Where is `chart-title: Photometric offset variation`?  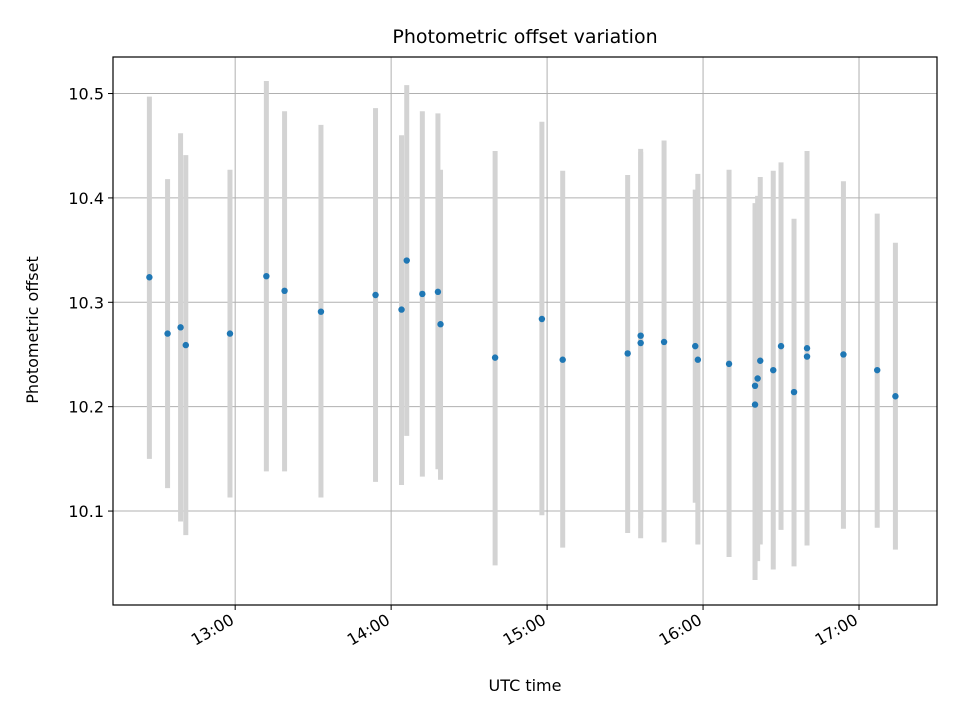 chart-title: Photometric offset variation is located at coordinates (524, 37).